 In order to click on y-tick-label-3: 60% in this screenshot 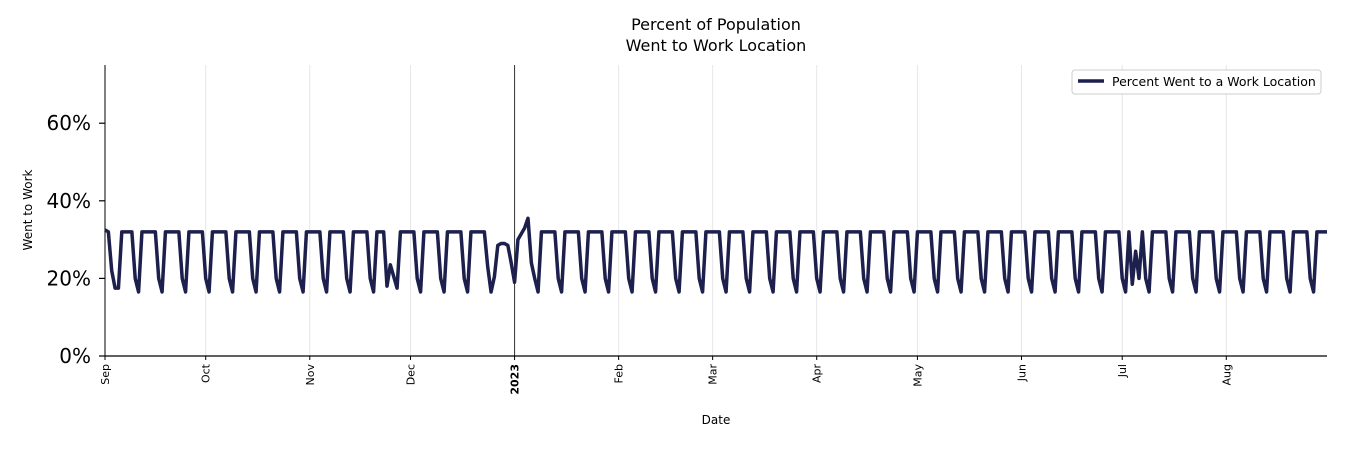, I will do `click(69, 123)`.